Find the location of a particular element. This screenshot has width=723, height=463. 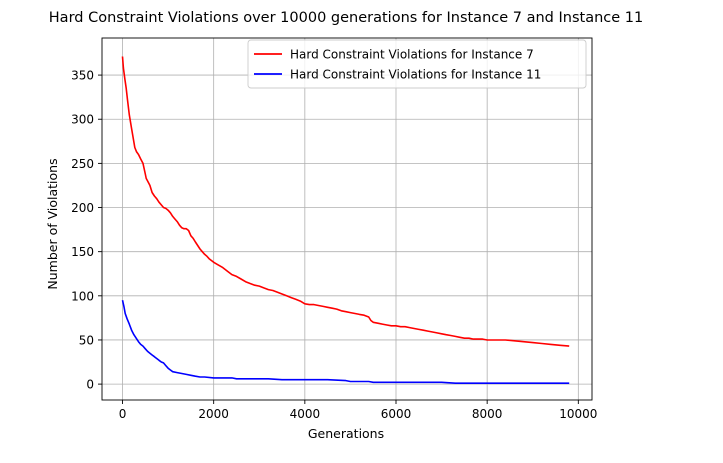

y-axis-label: Number of Violations is located at coordinates (52, 223).